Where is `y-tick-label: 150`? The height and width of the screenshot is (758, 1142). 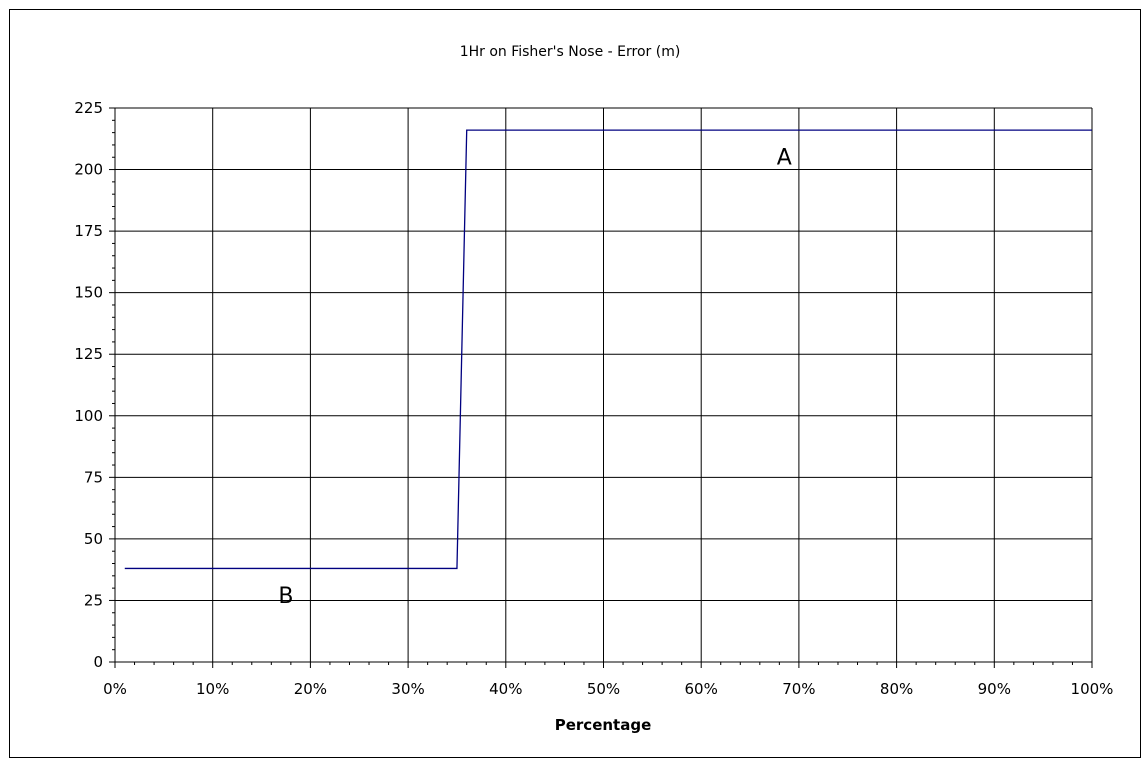
y-tick-label: 150 is located at coordinates (88, 293).